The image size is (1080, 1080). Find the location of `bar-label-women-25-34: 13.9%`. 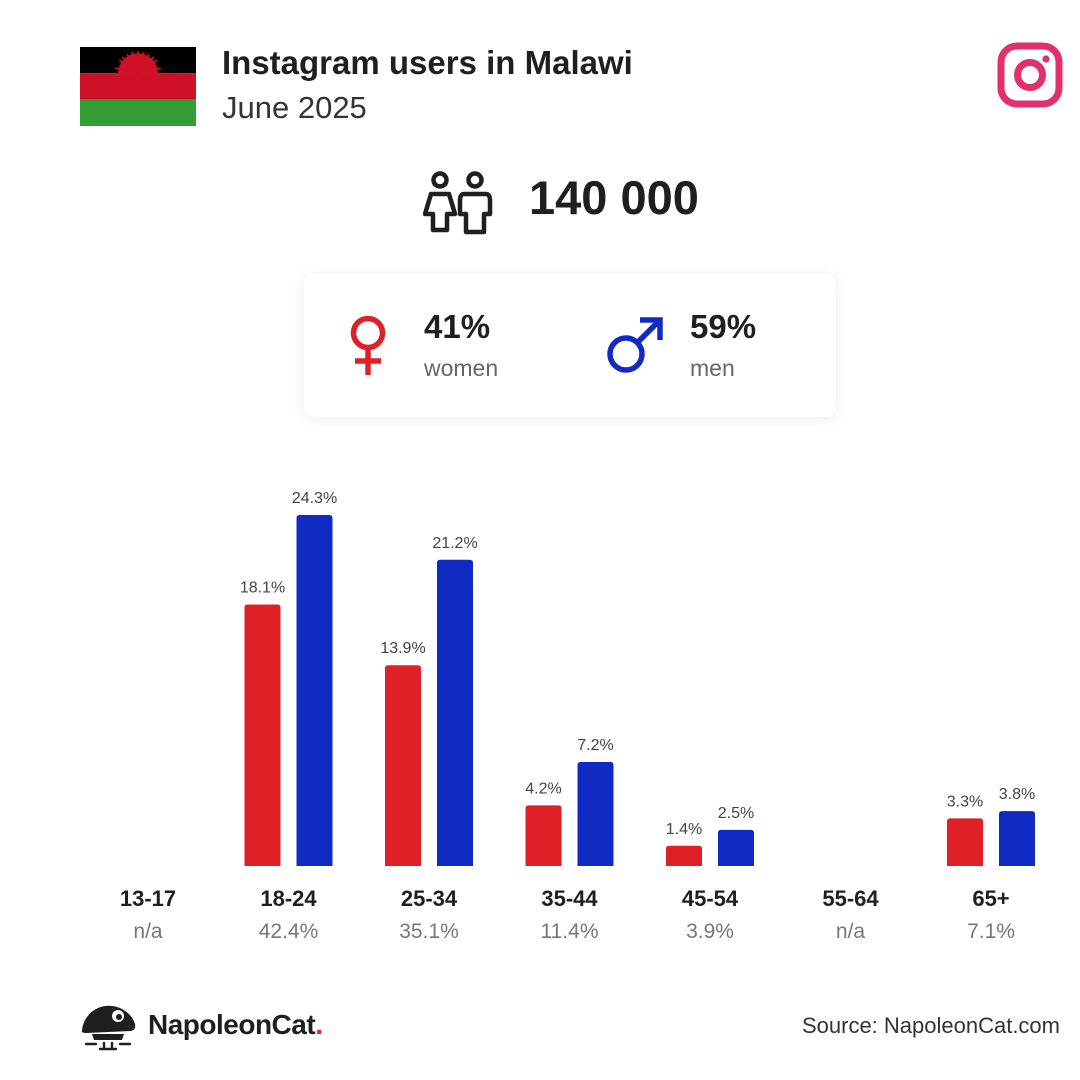

bar-label-women-25-34: 13.9% is located at coordinates (402, 648).